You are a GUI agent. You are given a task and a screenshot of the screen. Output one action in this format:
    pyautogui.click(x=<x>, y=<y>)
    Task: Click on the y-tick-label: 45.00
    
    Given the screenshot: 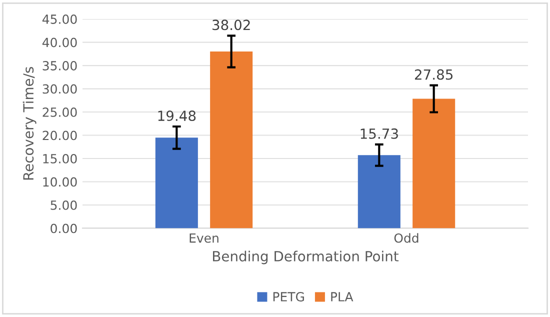 What is the action you would take?
    pyautogui.click(x=59, y=19)
    